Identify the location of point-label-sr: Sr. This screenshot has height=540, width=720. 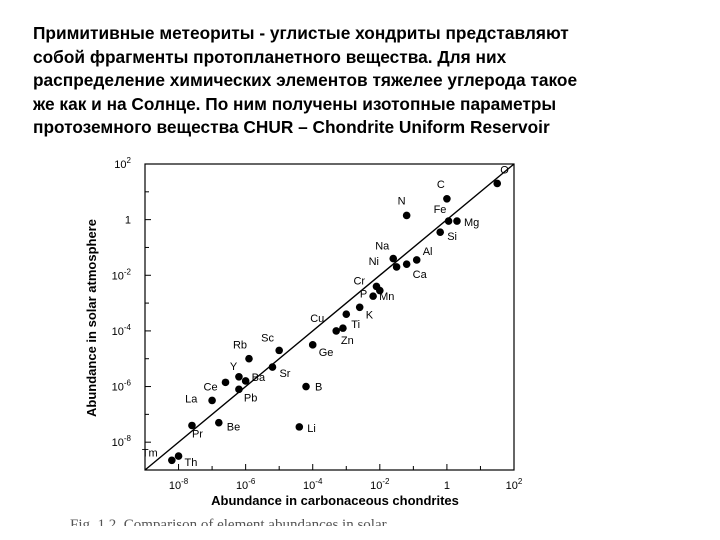
(284, 374).